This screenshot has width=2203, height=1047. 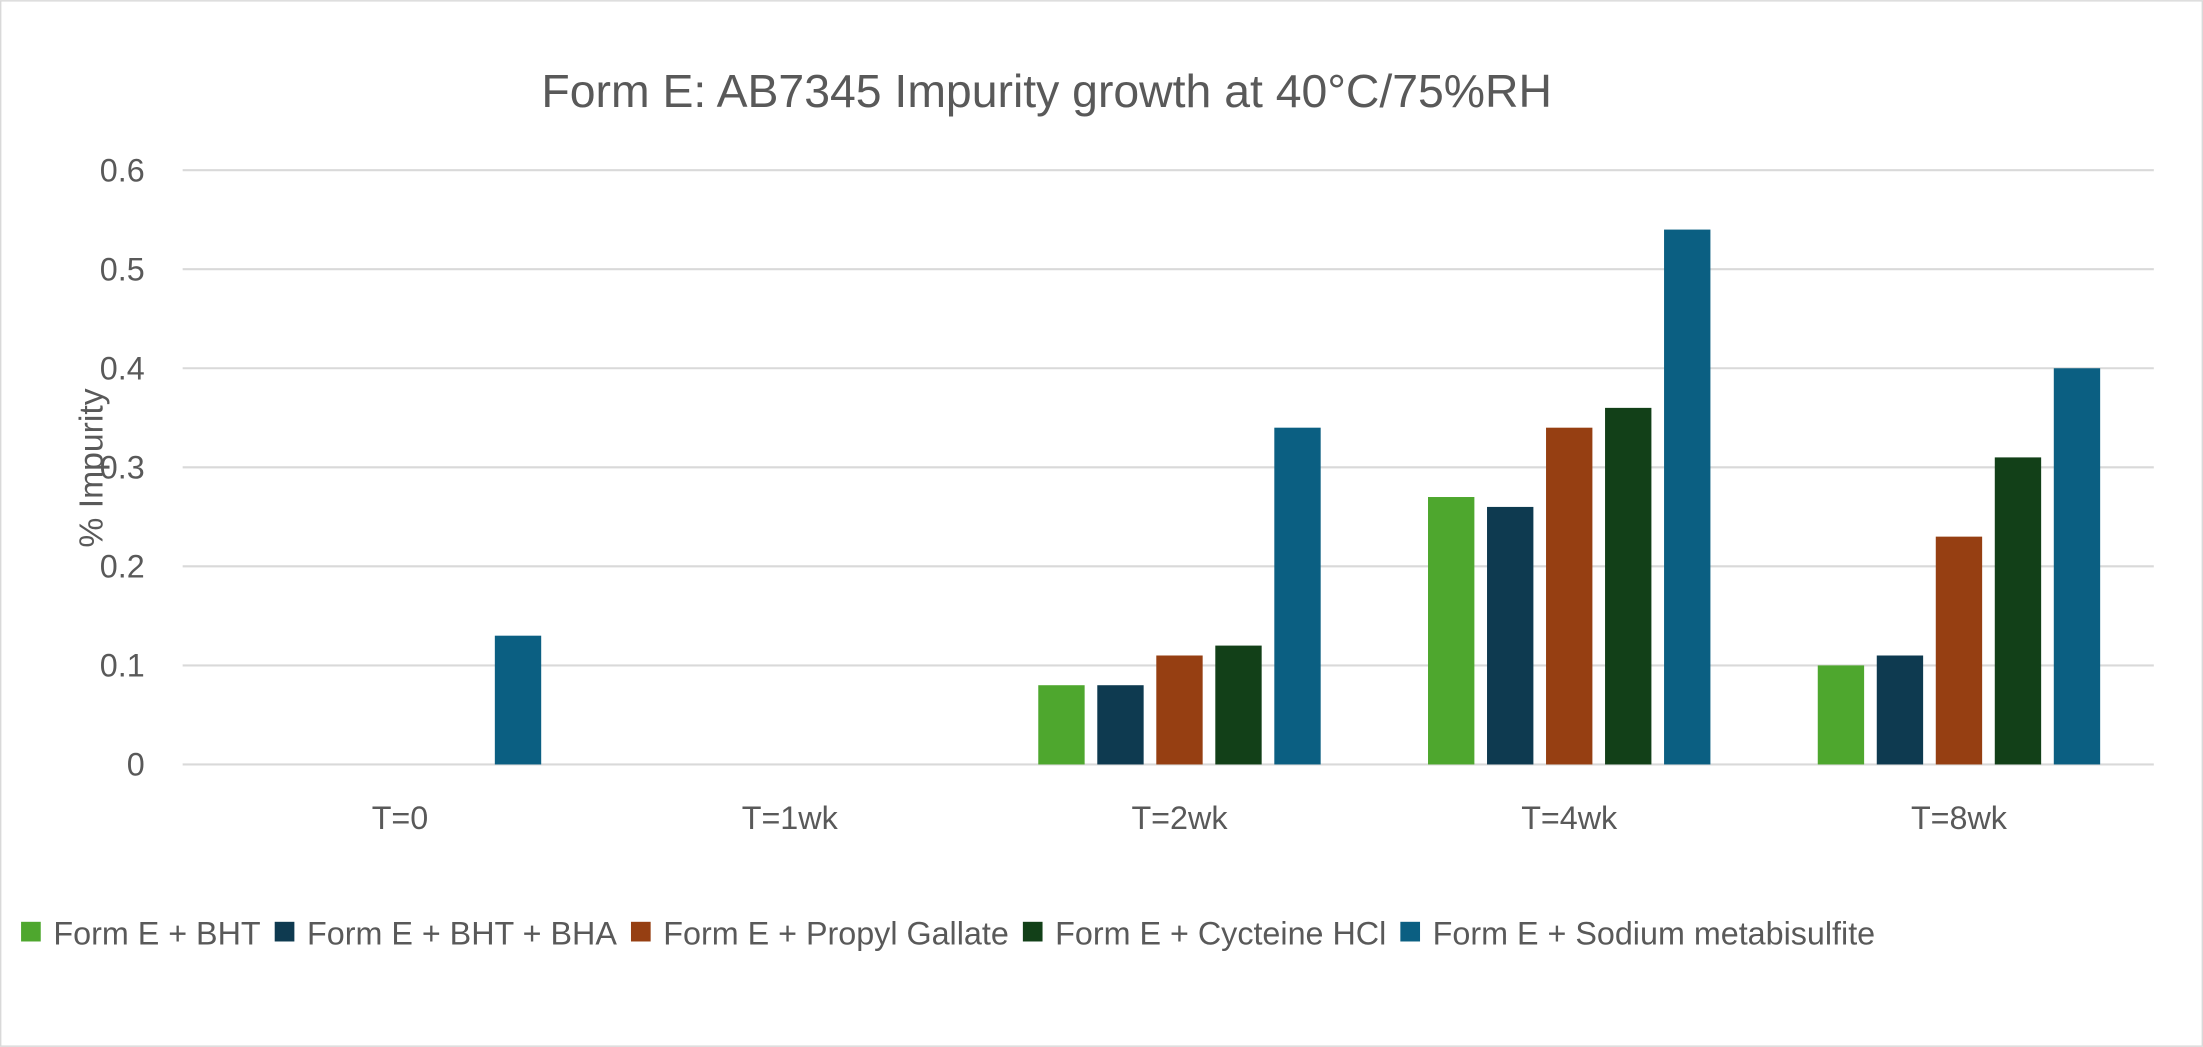 I want to click on legend-item: Form E + BHT + BHA, so click(x=445, y=933).